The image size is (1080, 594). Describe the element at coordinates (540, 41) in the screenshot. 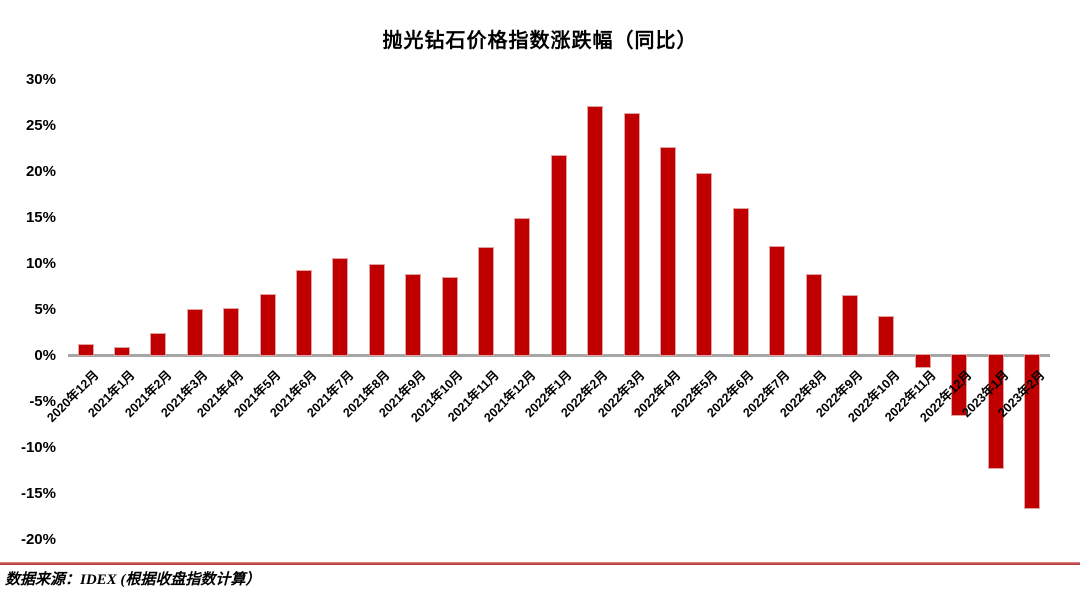

I see `chart-title: 抛光钻石价格指数涨跌幅（同比）` at that location.